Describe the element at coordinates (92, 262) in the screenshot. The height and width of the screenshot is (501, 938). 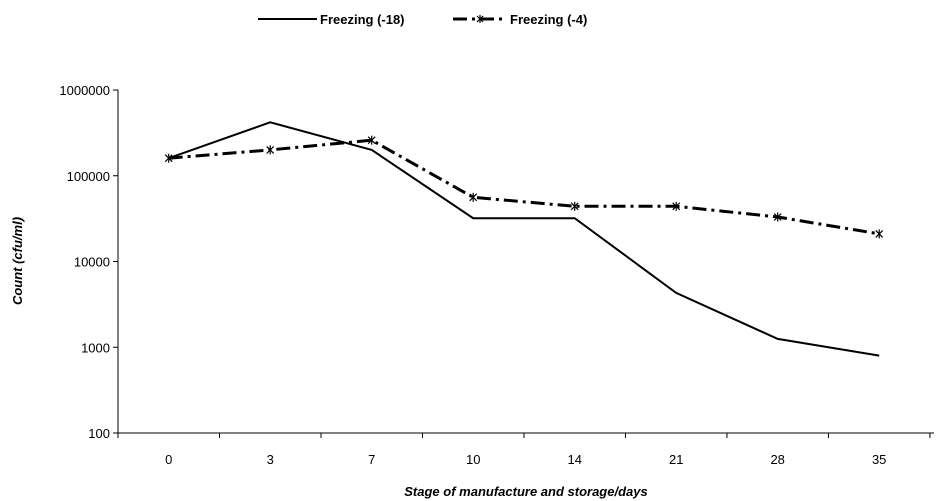
I see `y-tick-label: 10000` at that location.